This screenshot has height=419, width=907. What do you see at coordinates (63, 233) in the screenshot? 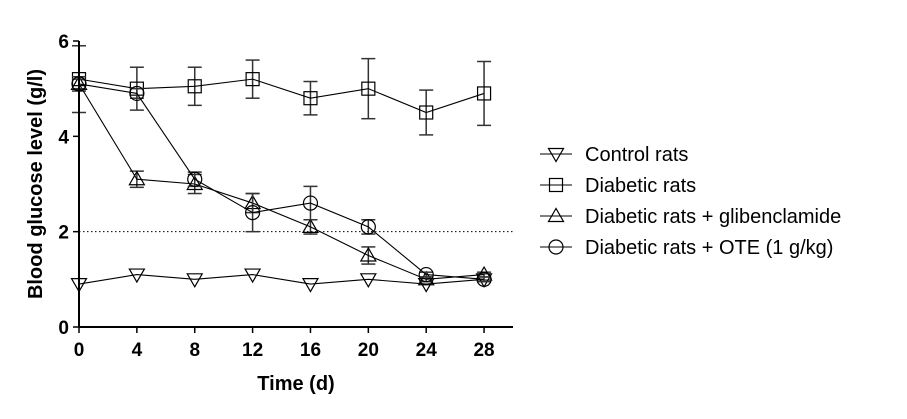
I see `y-tick-label: 2` at bounding box center [63, 233].